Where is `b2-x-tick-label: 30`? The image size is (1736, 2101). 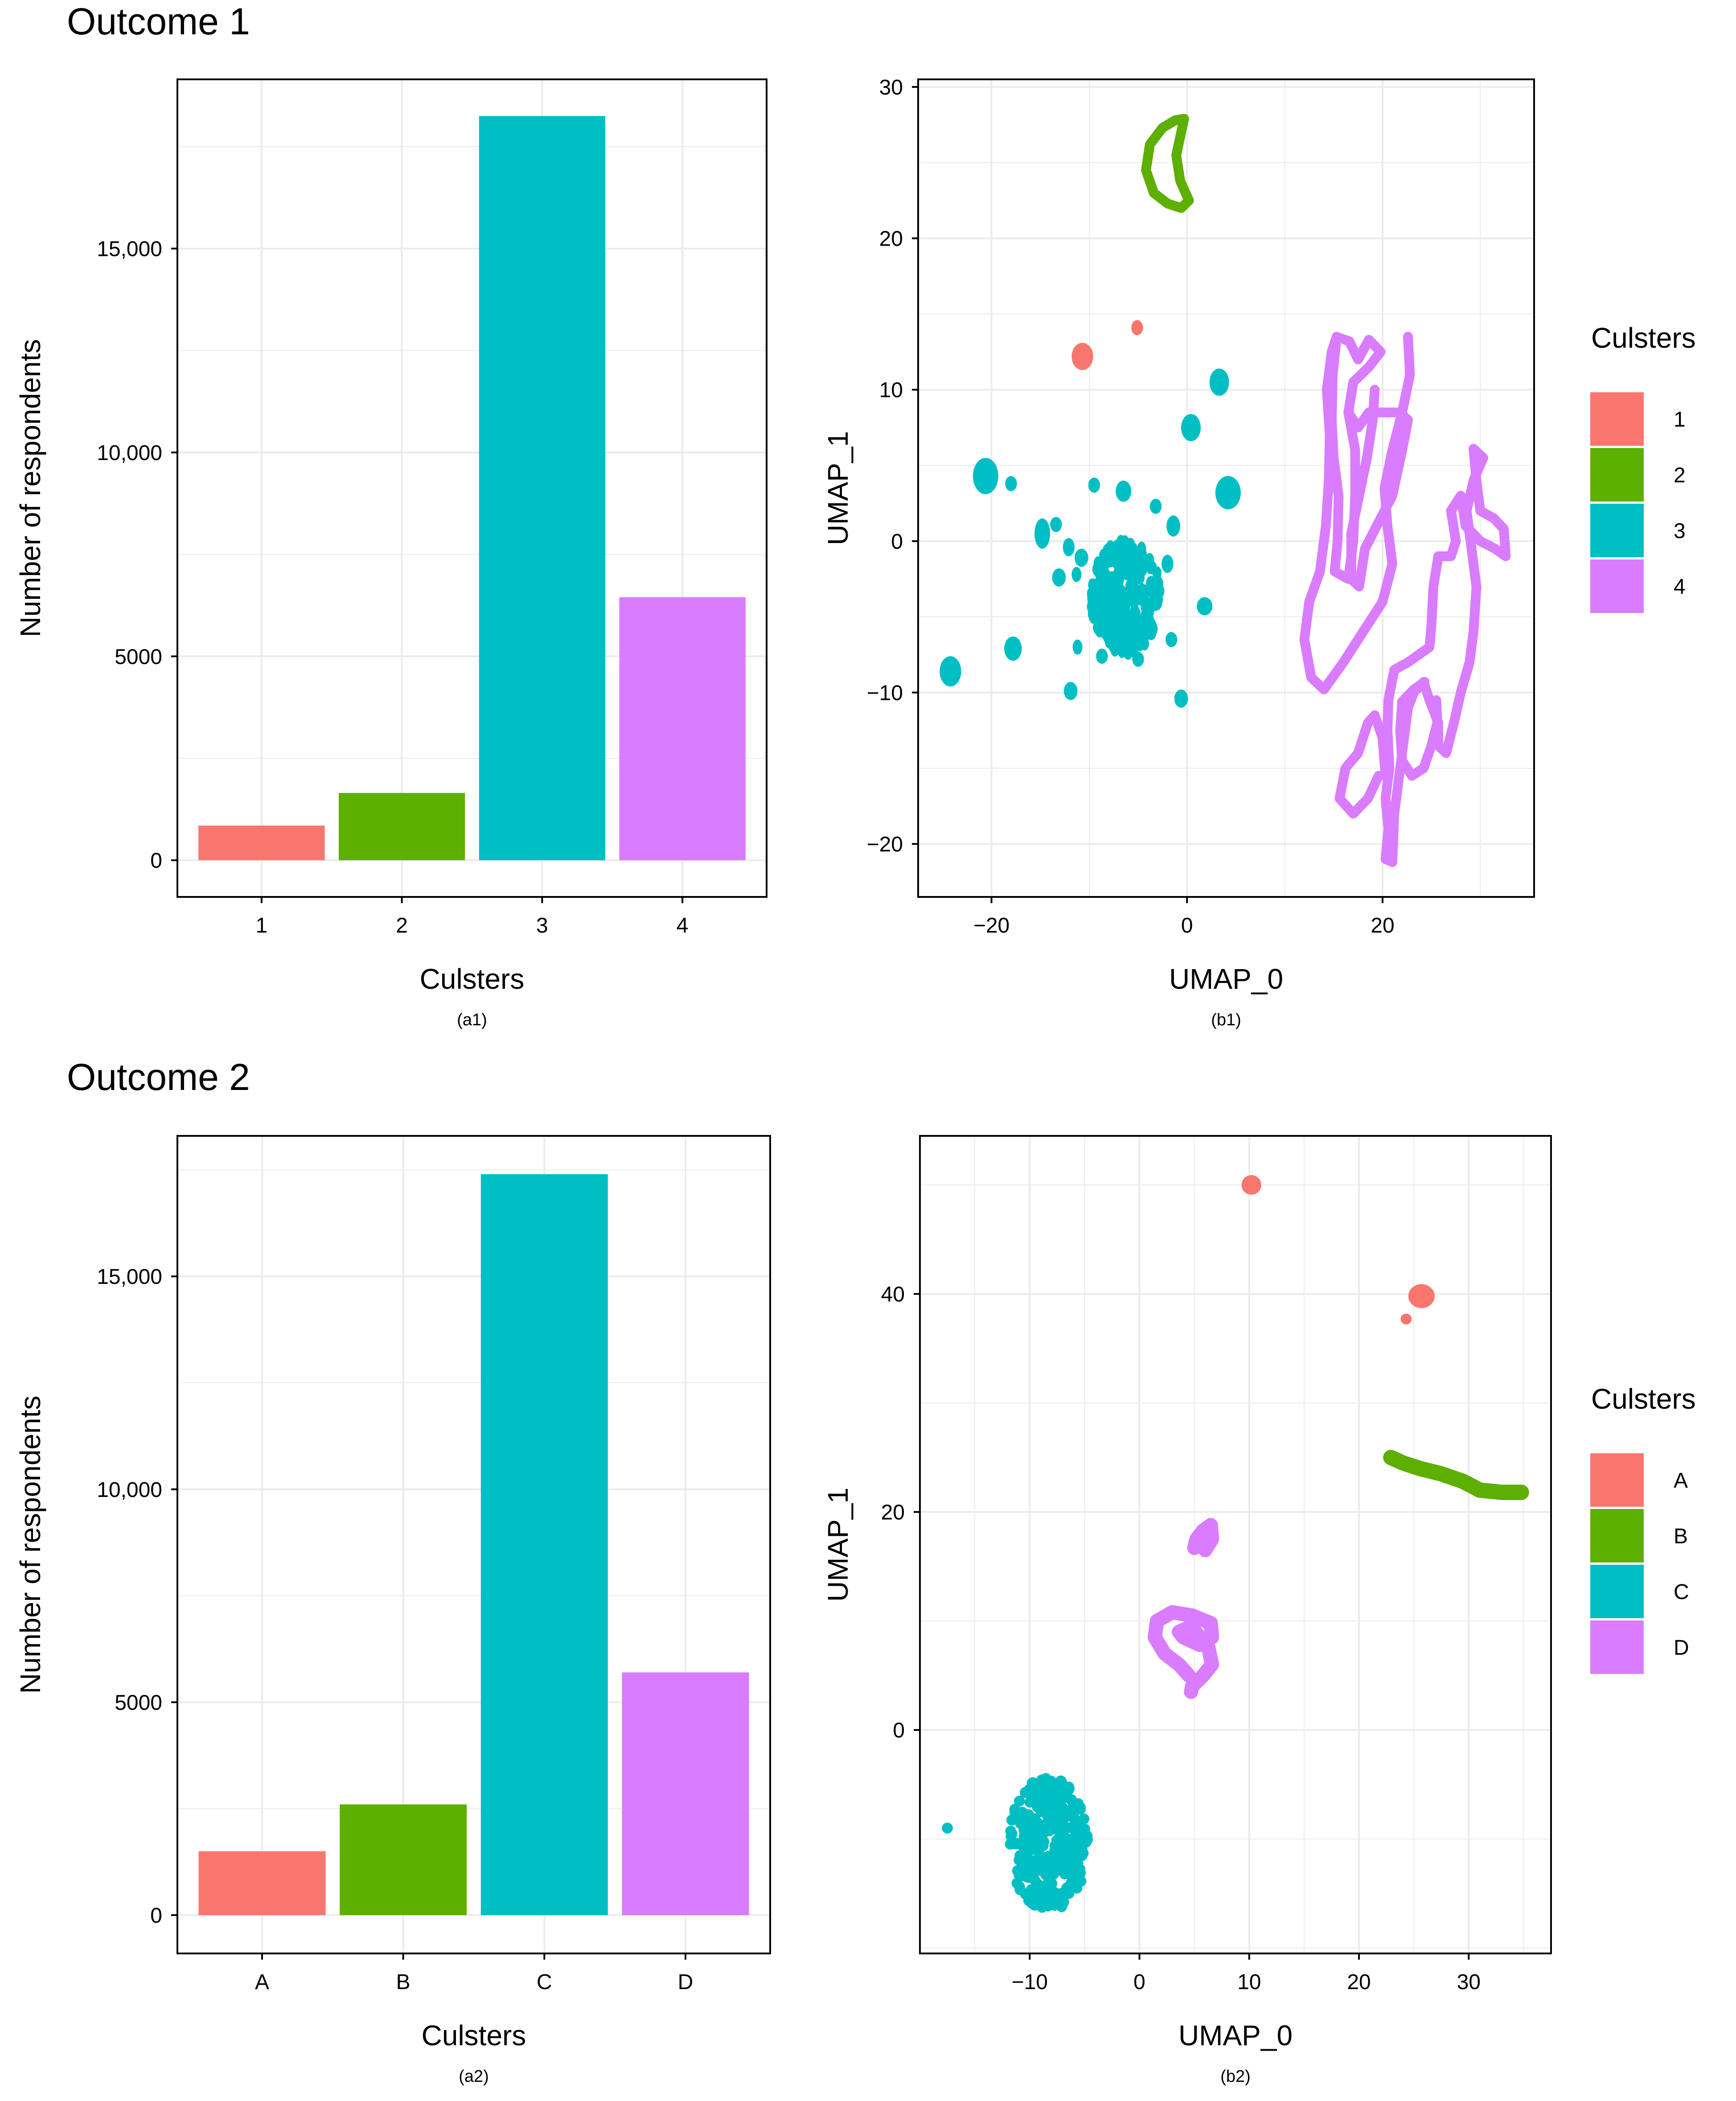
b2-x-tick-label: 30 is located at coordinates (1469, 1982).